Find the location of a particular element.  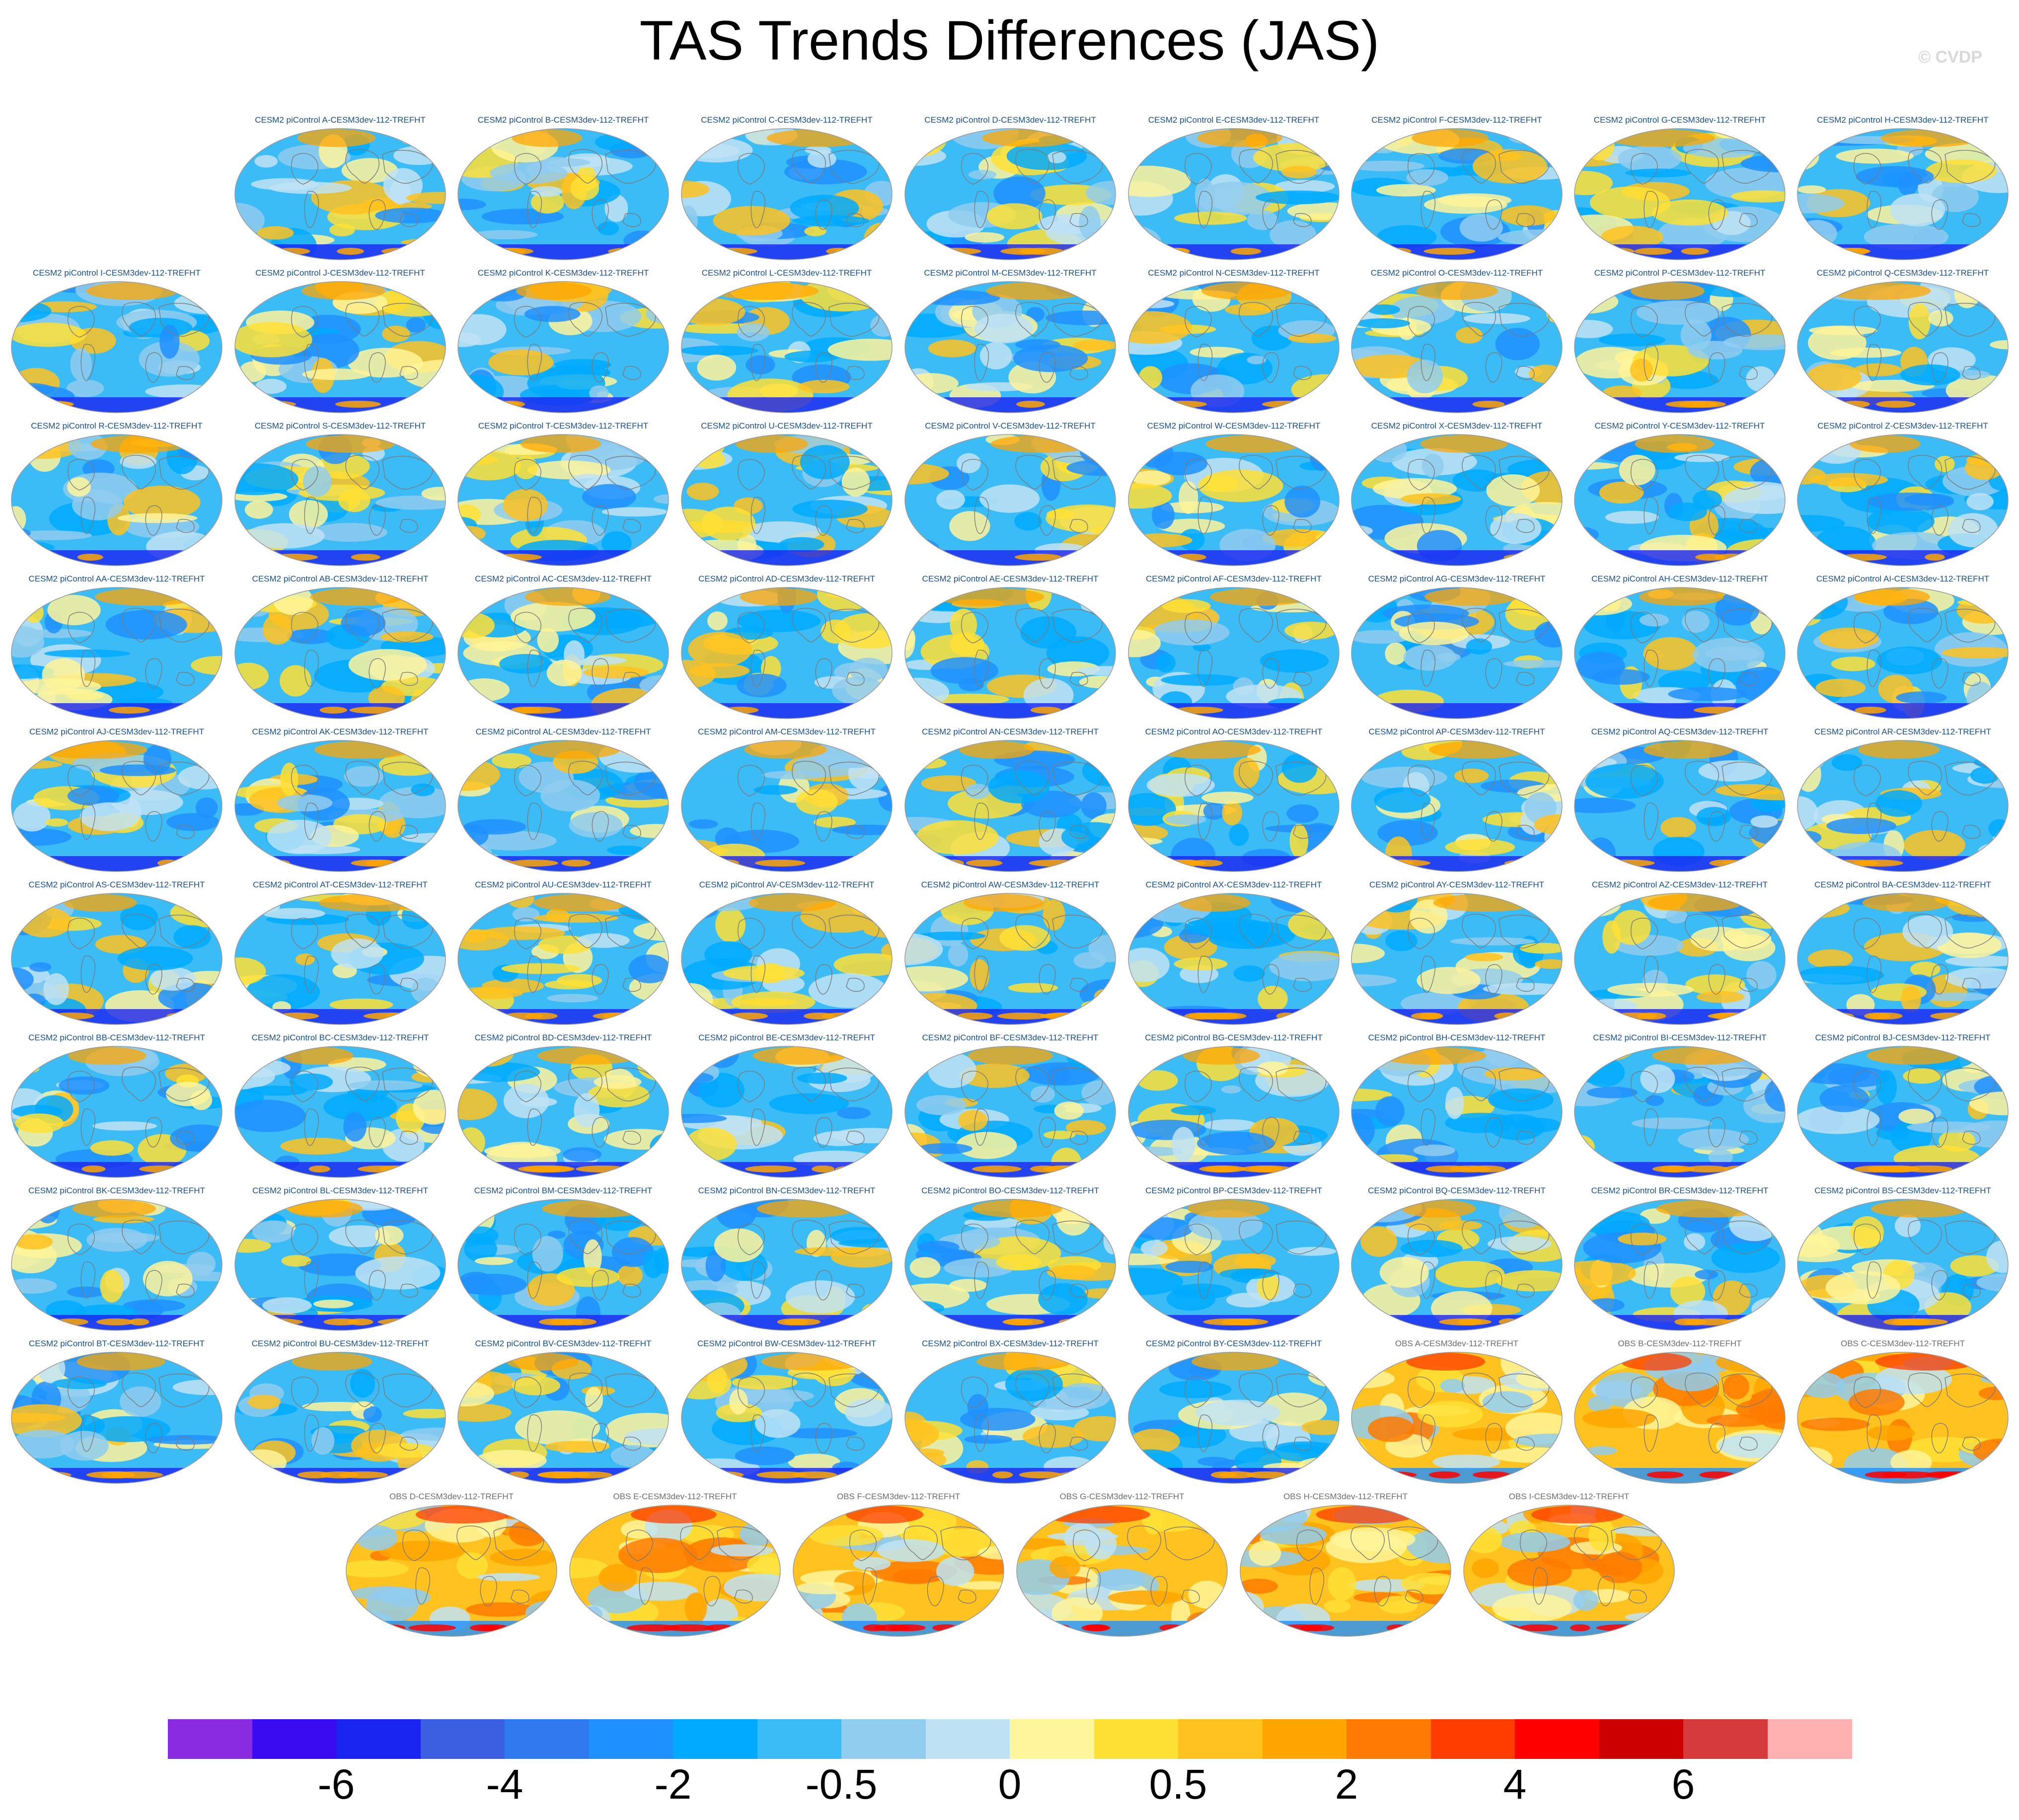

map-panel: CESM2 piControl S-CESM3dev-112-TREFHT is located at coordinates (340, 495).